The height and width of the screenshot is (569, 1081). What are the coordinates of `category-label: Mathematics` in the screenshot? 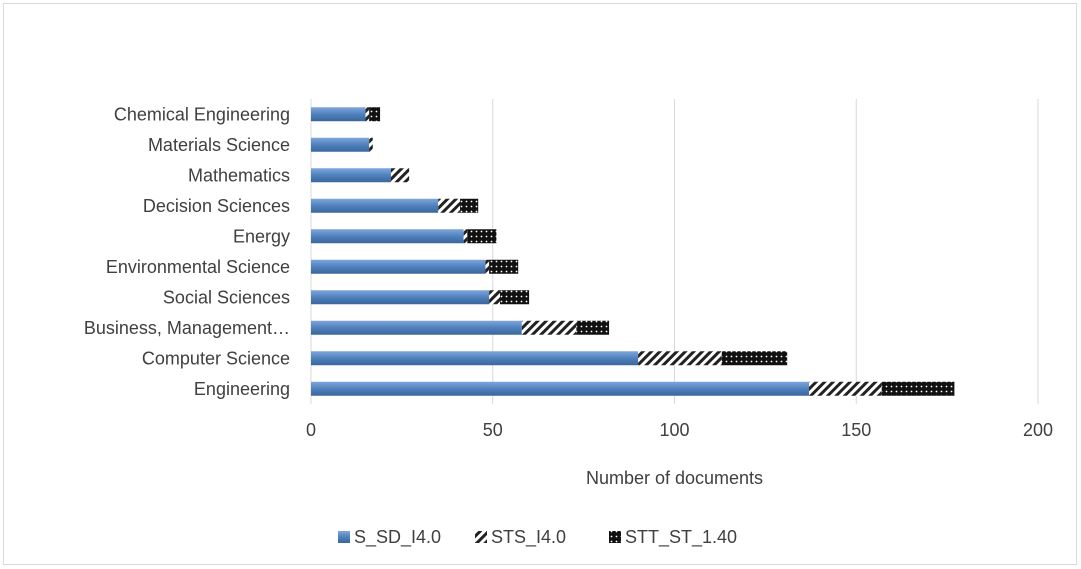 It's located at (239, 175).